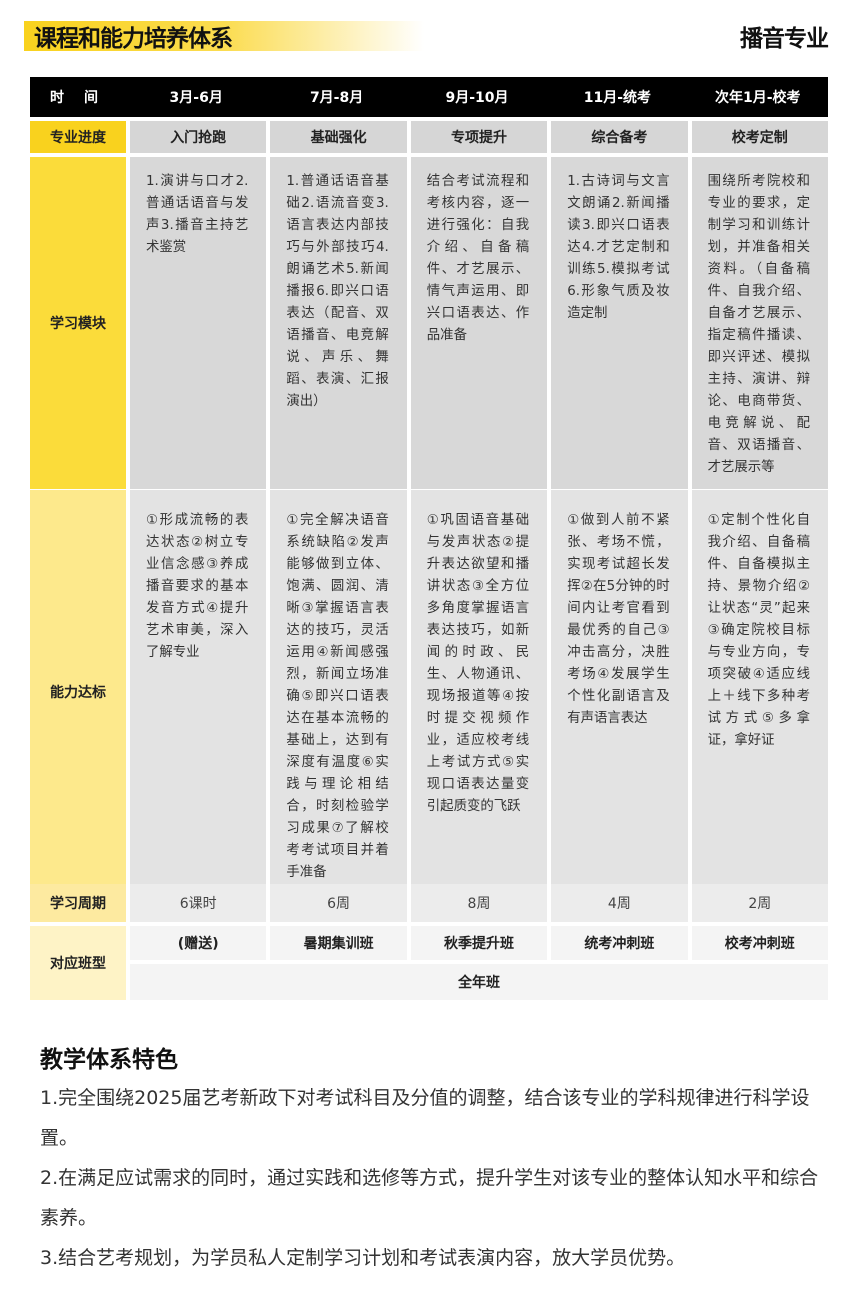  What do you see at coordinates (617, 98) in the screenshot?
I see `period-header: 11月-统考` at bounding box center [617, 98].